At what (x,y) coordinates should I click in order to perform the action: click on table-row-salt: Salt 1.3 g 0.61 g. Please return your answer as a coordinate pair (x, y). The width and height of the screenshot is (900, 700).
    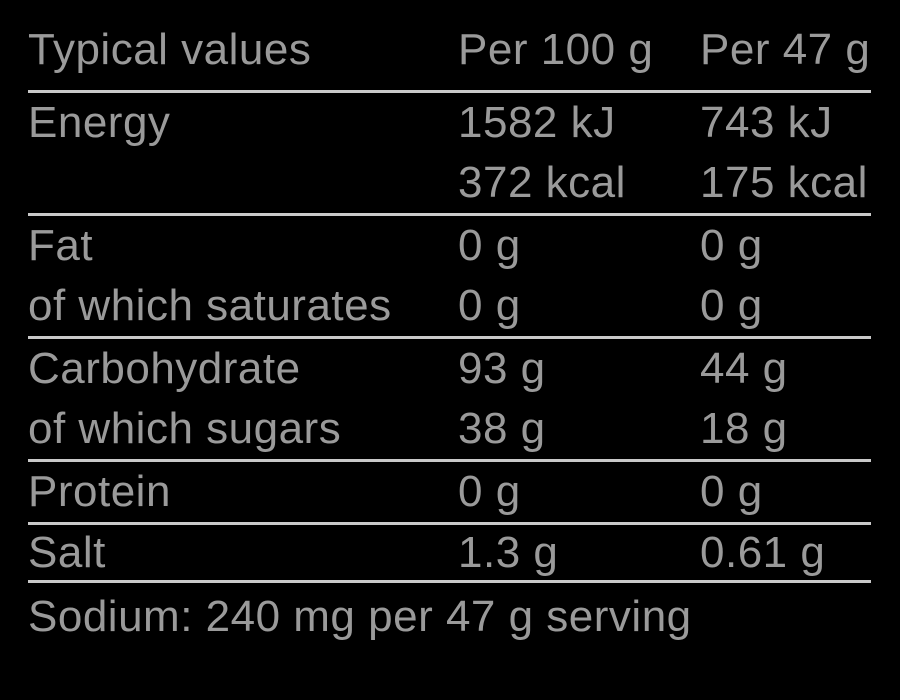
    Looking at the image, I should click on (449, 552).